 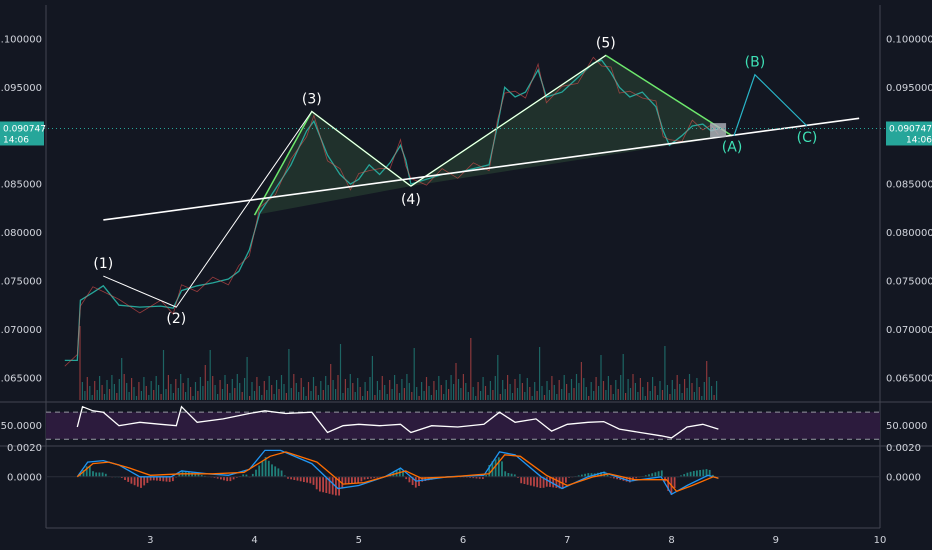 I want to click on price-tick-right: 0.100000, so click(x=909, y=39).